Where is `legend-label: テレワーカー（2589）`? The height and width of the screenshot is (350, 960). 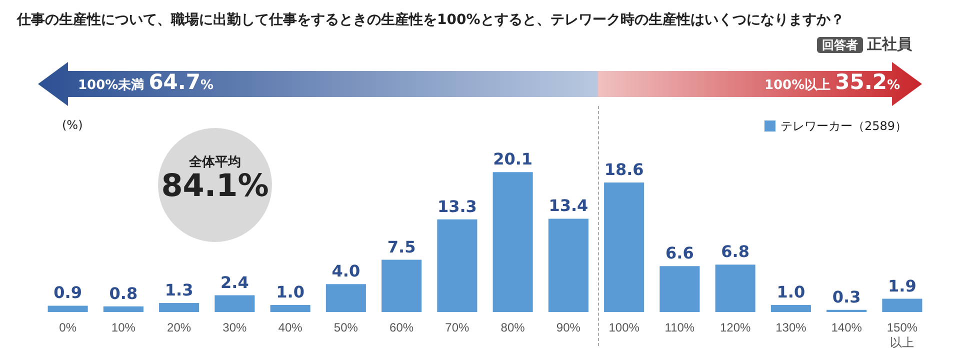
legend-label: テレワーカー（2589） is located at coordinates (844, 126).